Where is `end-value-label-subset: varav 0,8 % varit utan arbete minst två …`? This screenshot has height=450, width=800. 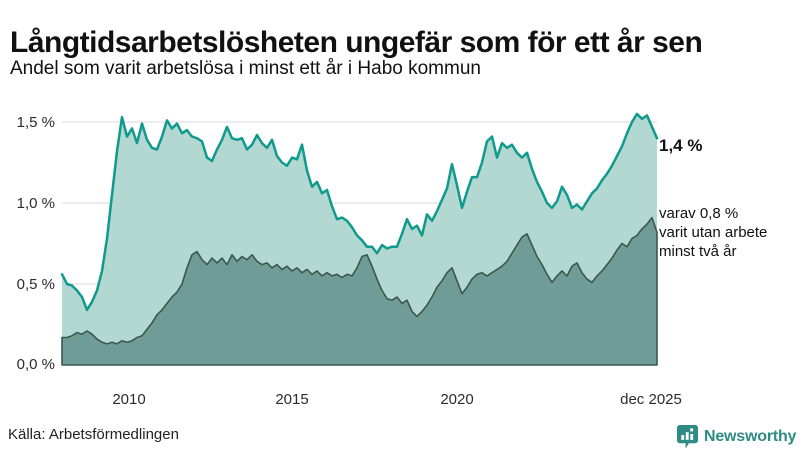
end-value-label-subset: varav 0,8 % varit utan arbete minst två … is located at coordinates (713, 232).